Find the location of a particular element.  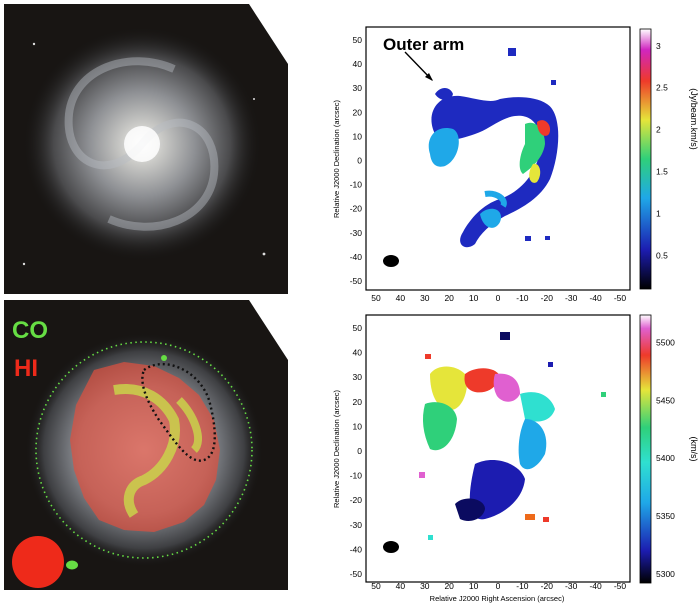

colorbar-tick-label: 3 is located at coordinates (658, 46).